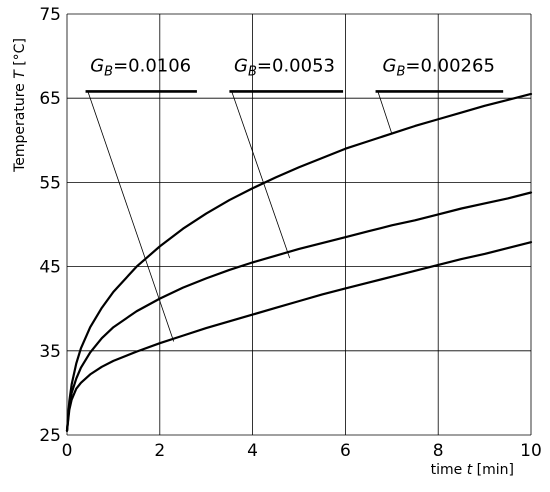 This screenshot has height=492, width=550. What do you see at coordinates (50, 436) in the screenshot?
I see `y-tick-label-0: 25` at bounding box center [50, 436].